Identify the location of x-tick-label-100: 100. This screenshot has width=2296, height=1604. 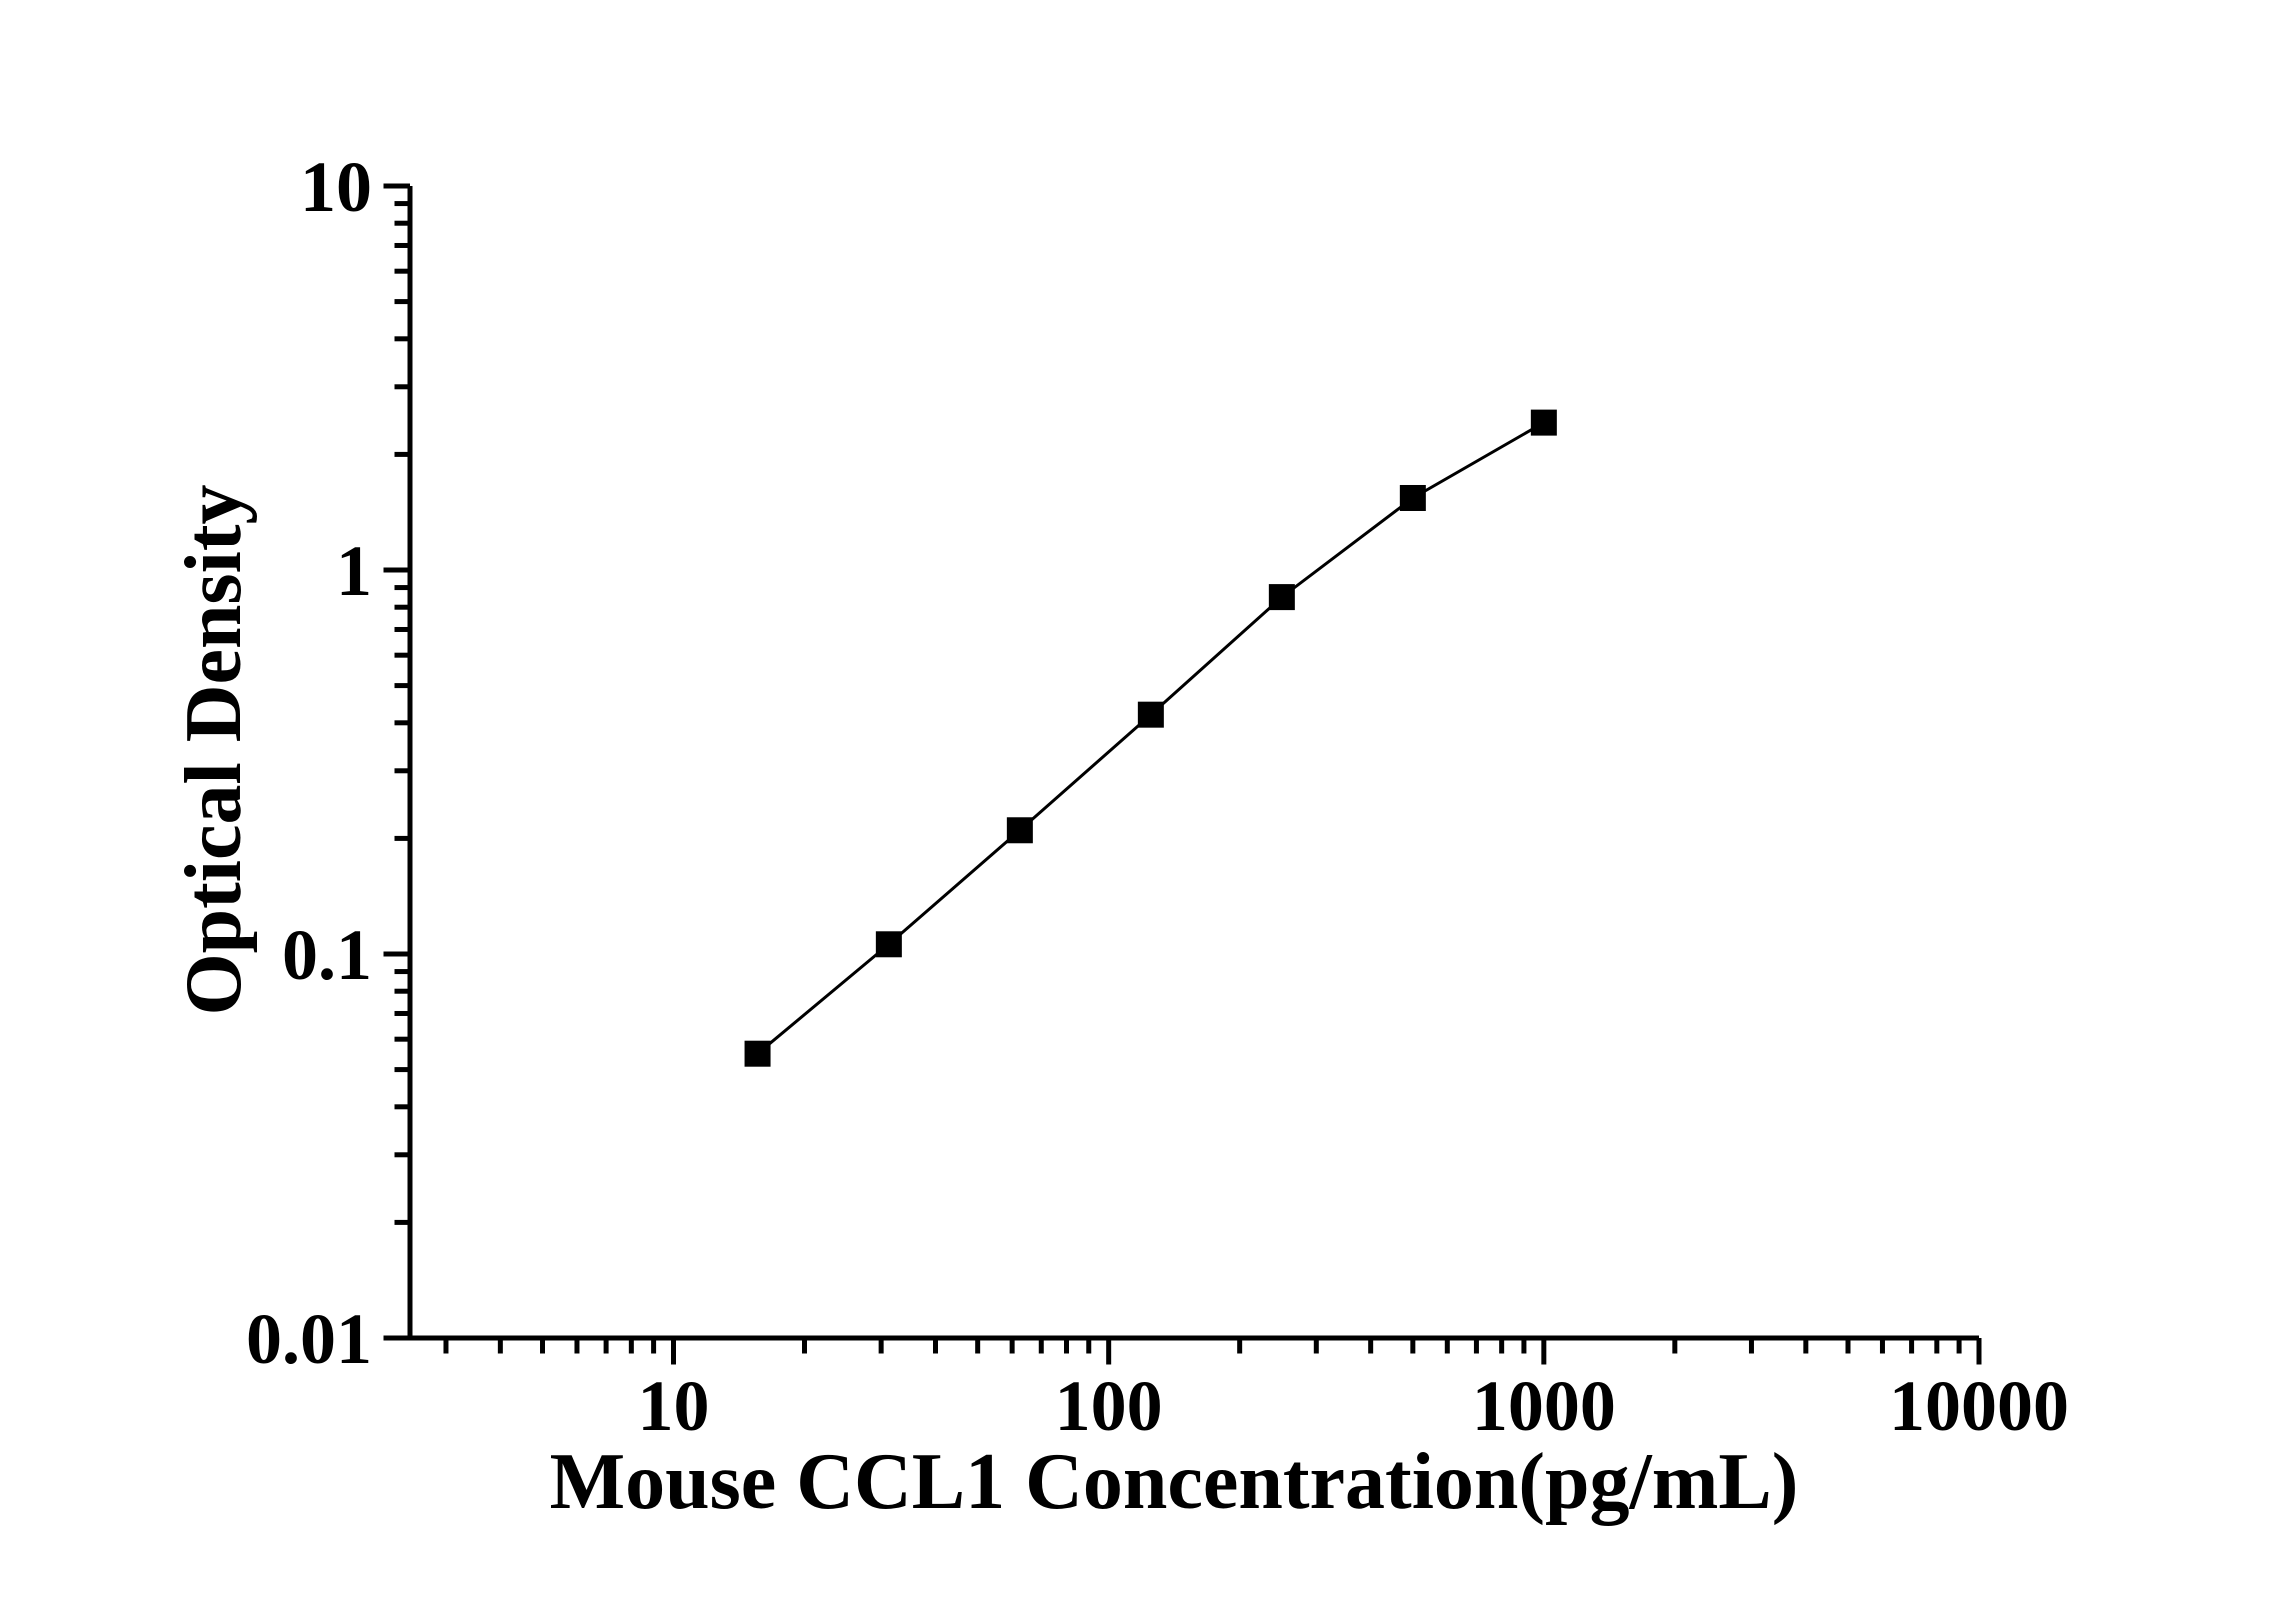
(1109, 1406).